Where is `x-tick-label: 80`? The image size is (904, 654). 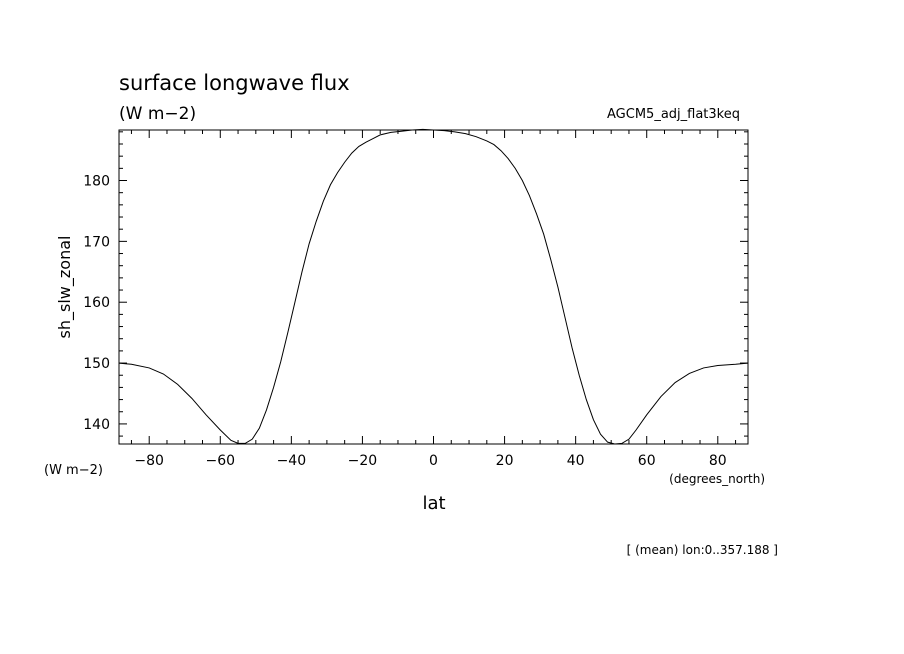 x-tick-label: 80 is located at coordinates (718, 461).